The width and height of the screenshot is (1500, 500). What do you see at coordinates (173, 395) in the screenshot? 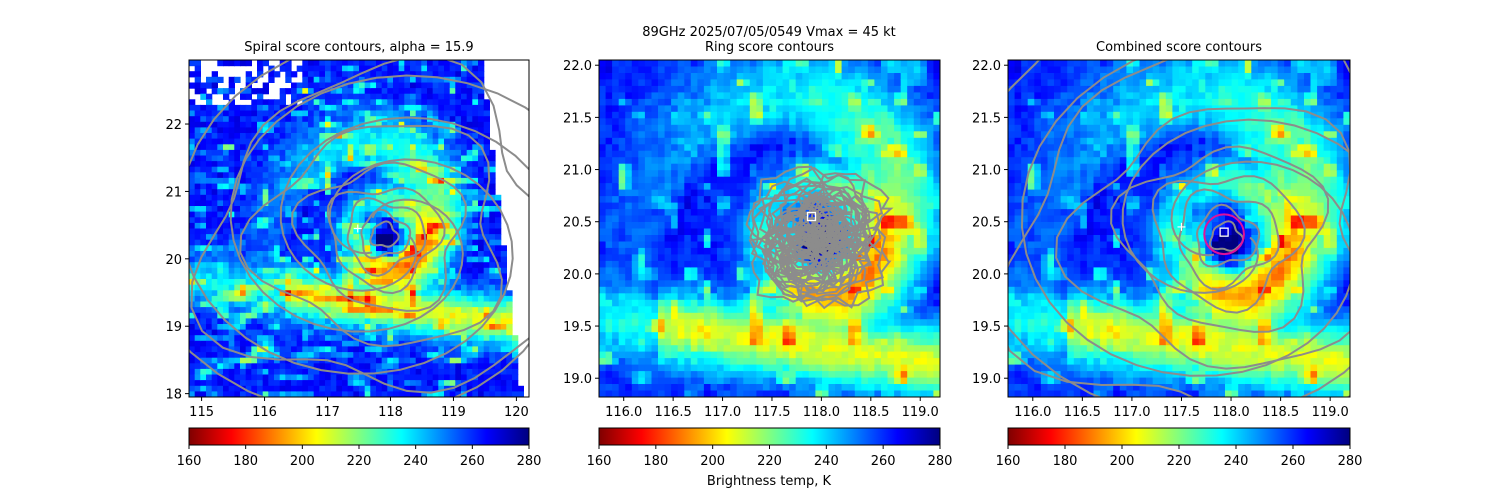
I see `y-tick-label: 18` at bounding box center [173, 395].